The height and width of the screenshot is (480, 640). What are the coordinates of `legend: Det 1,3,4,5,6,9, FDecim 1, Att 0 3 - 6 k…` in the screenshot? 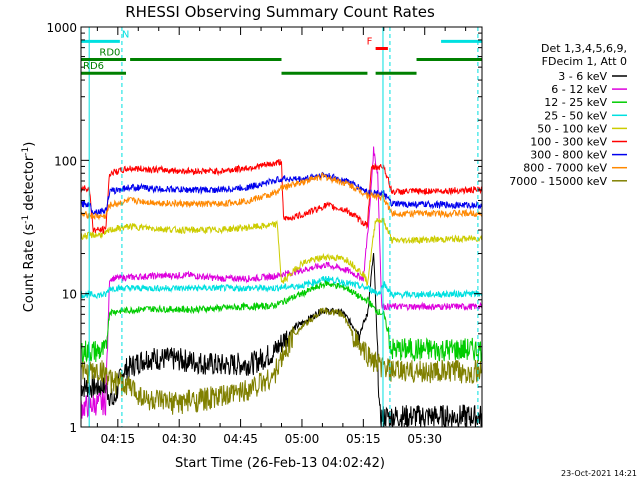 It's located at (568, 115).